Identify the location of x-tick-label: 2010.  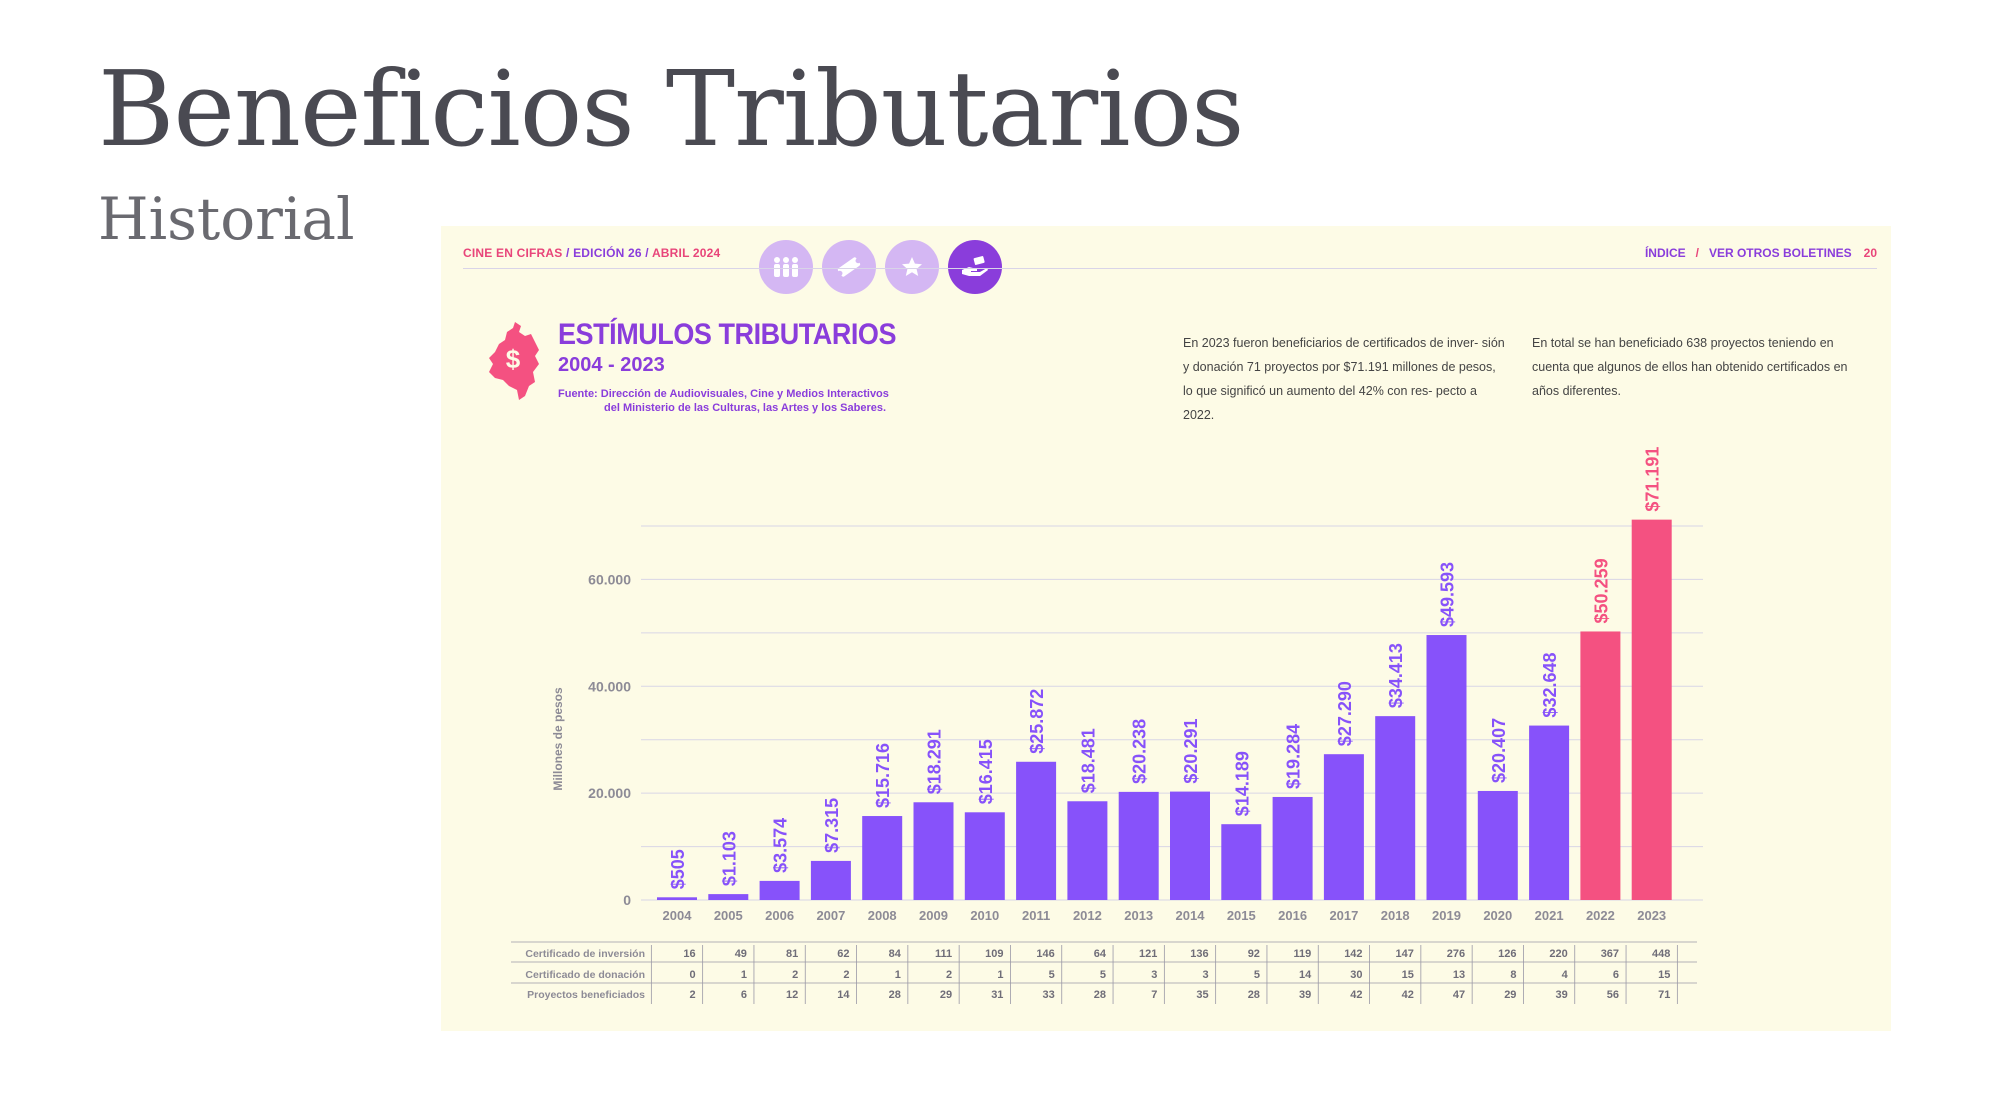
(984, 915).